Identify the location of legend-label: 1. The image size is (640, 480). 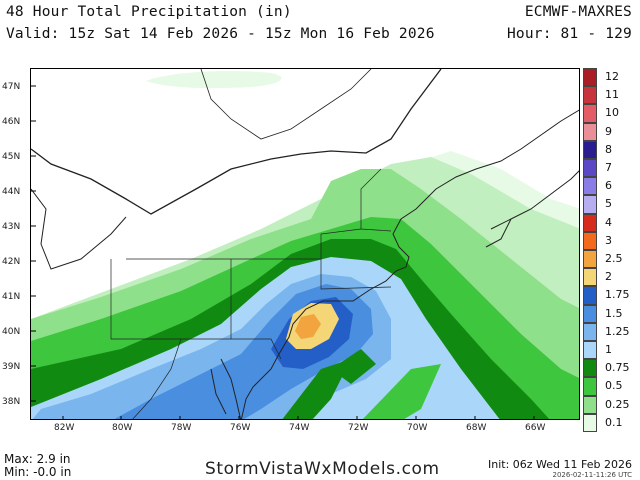
(608, 349).